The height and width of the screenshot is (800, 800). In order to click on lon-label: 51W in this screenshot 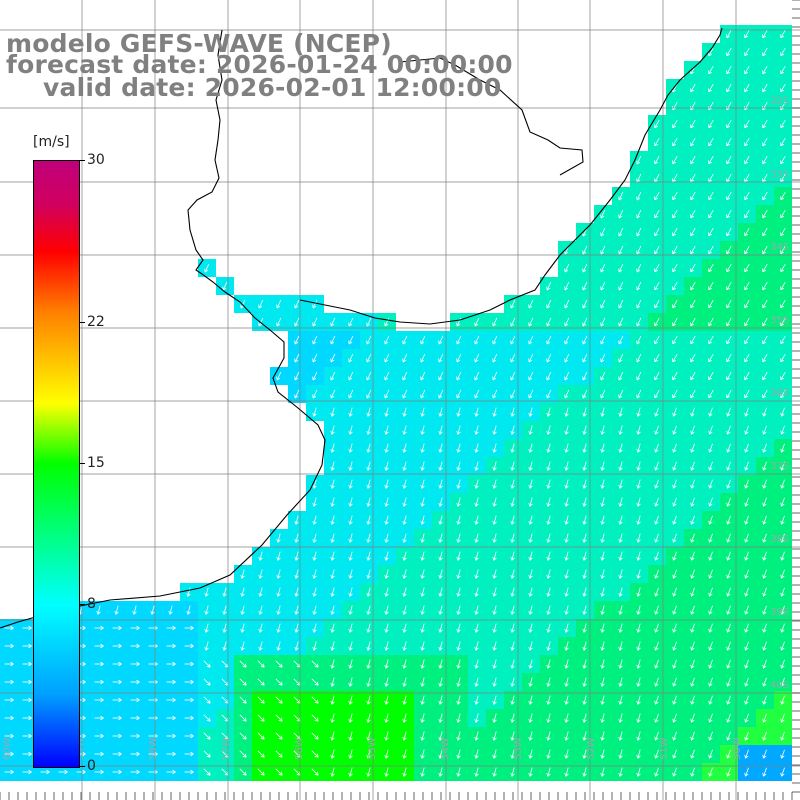, I will do `click(664, 748)`.